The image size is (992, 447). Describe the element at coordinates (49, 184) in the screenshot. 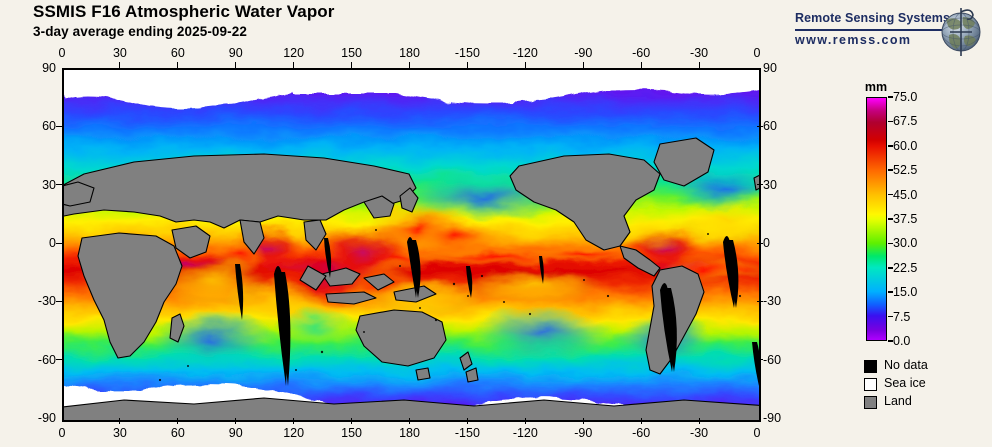

I see `lat-tick-label-left: 30` at that location.